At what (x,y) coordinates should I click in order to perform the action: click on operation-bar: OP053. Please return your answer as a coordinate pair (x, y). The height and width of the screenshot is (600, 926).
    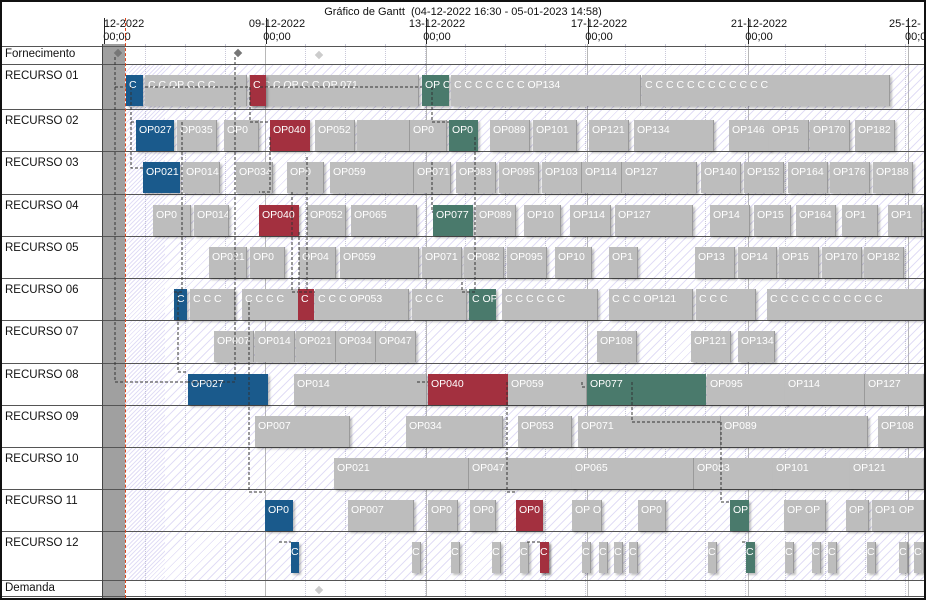
    Looking at the image, I should click on (545, 431).